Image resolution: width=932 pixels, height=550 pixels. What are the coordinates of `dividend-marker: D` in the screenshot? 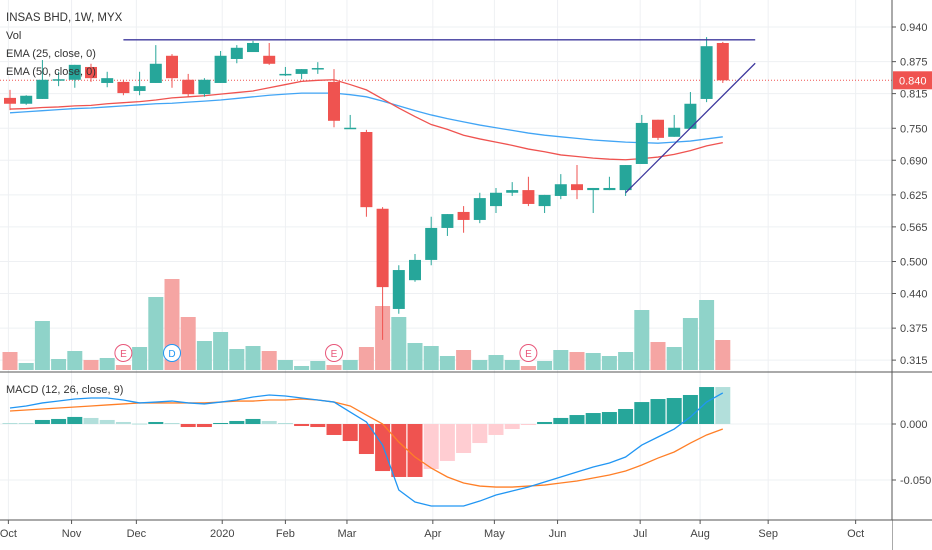 It's located at (172, 353).